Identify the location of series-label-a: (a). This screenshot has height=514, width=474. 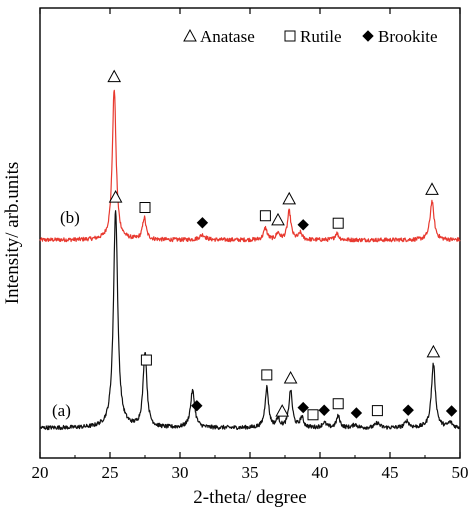
(61, 410).